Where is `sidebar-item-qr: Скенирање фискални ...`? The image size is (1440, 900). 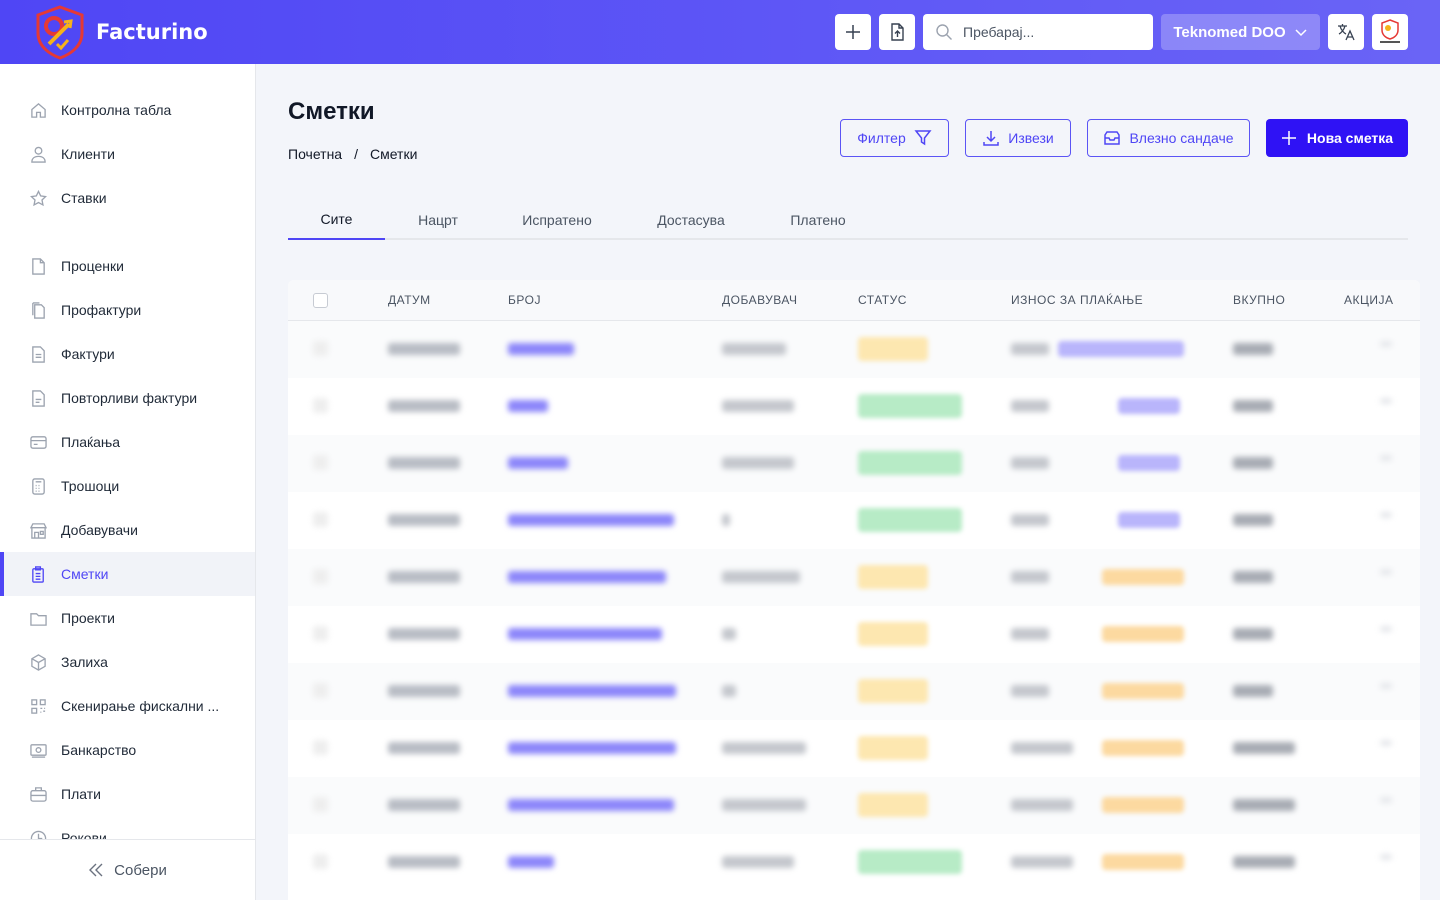 sidebar-item-qr: Скенирање фискални ... is located at coordinates (127, 706).